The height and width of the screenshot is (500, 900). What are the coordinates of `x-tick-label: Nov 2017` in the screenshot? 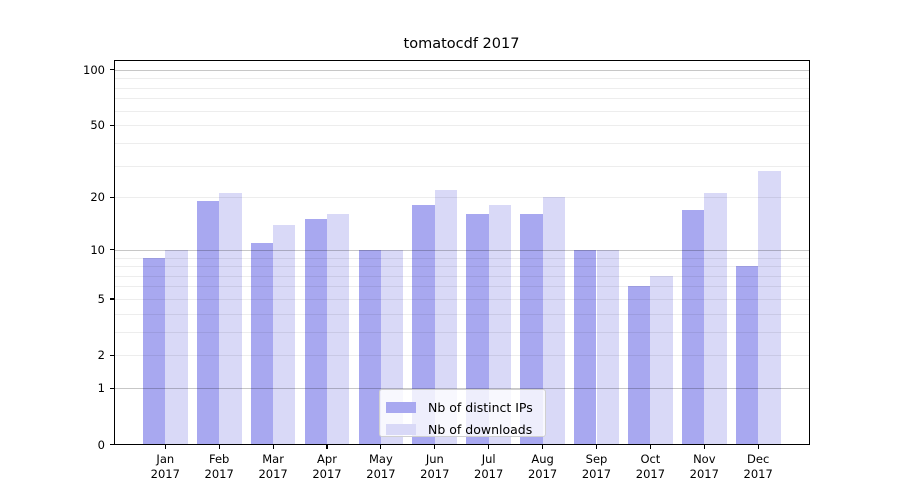 It's located at (704, 466).